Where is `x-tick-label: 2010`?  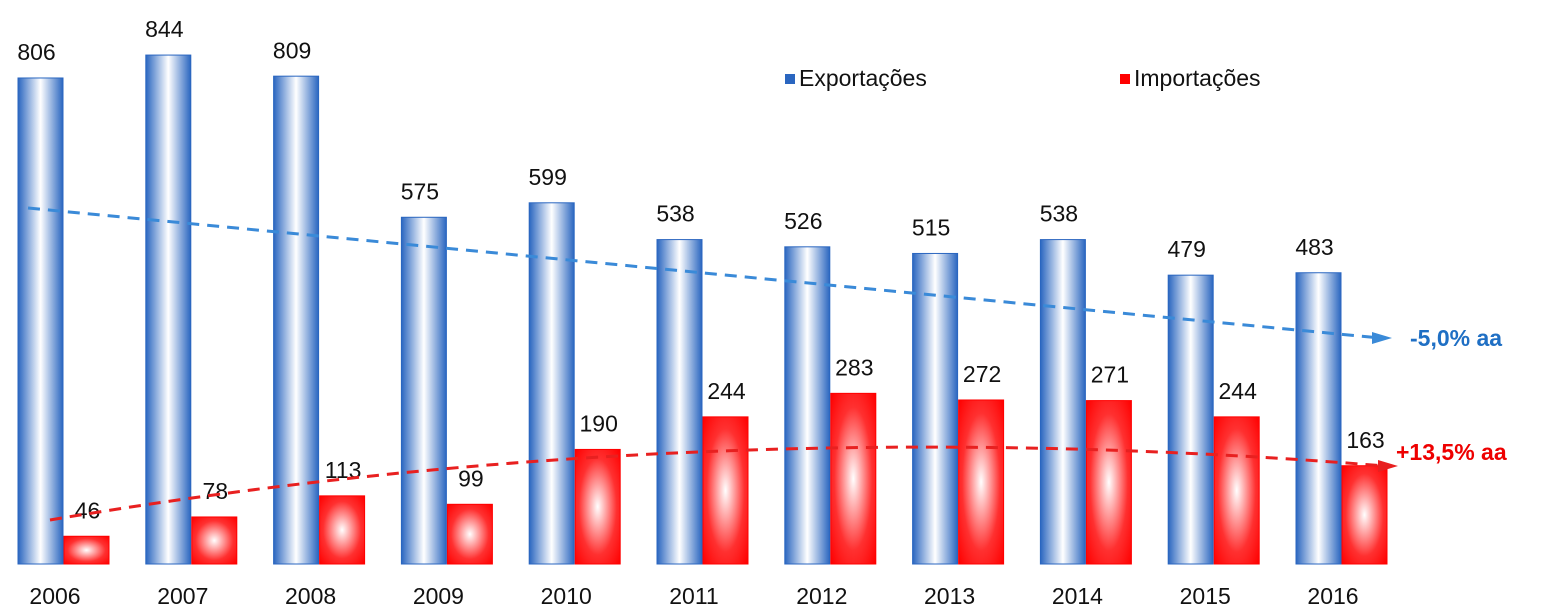 x-tick-label: 2010 is located at coordinates (566, 596).